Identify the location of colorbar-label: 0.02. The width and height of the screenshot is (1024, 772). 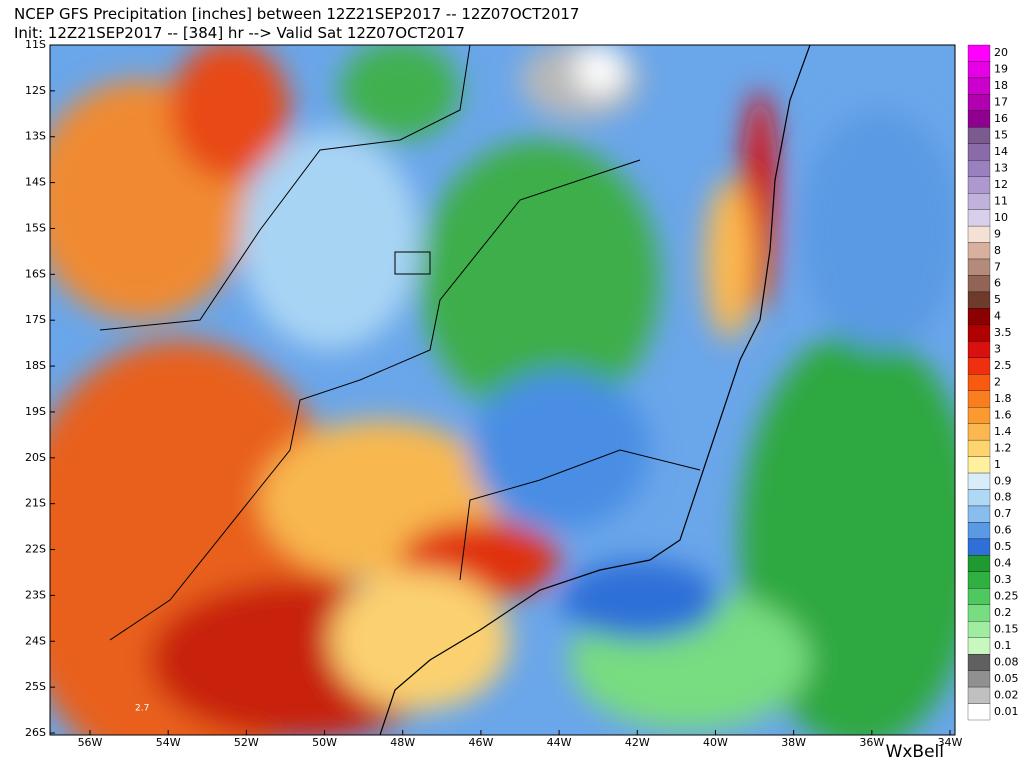
(1006, 694).